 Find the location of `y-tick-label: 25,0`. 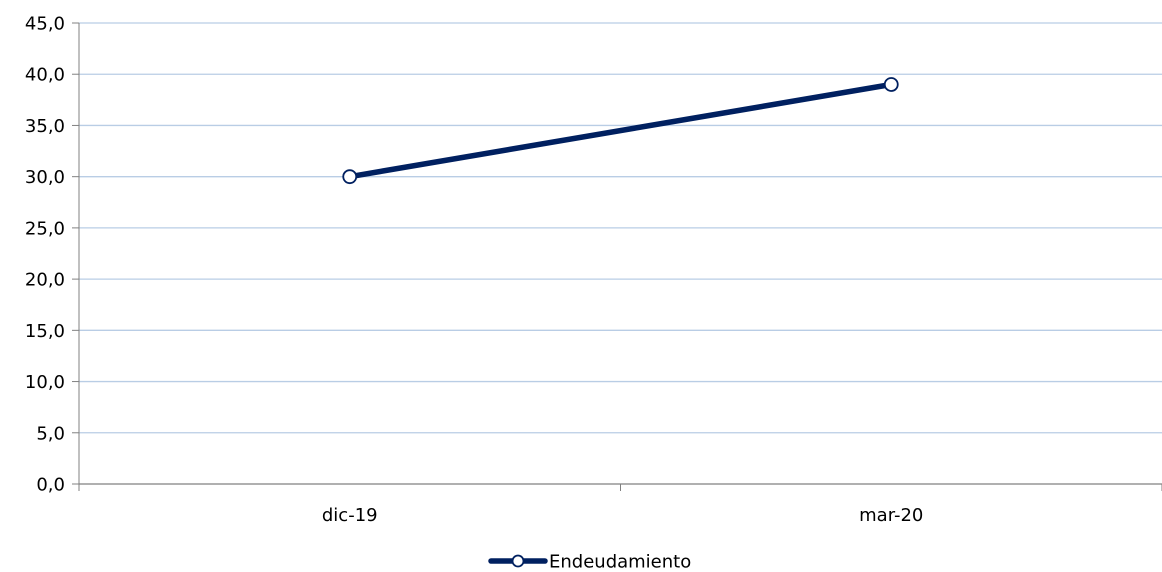

y-tick-label: 25,0 is located at coordinates (45, 228).